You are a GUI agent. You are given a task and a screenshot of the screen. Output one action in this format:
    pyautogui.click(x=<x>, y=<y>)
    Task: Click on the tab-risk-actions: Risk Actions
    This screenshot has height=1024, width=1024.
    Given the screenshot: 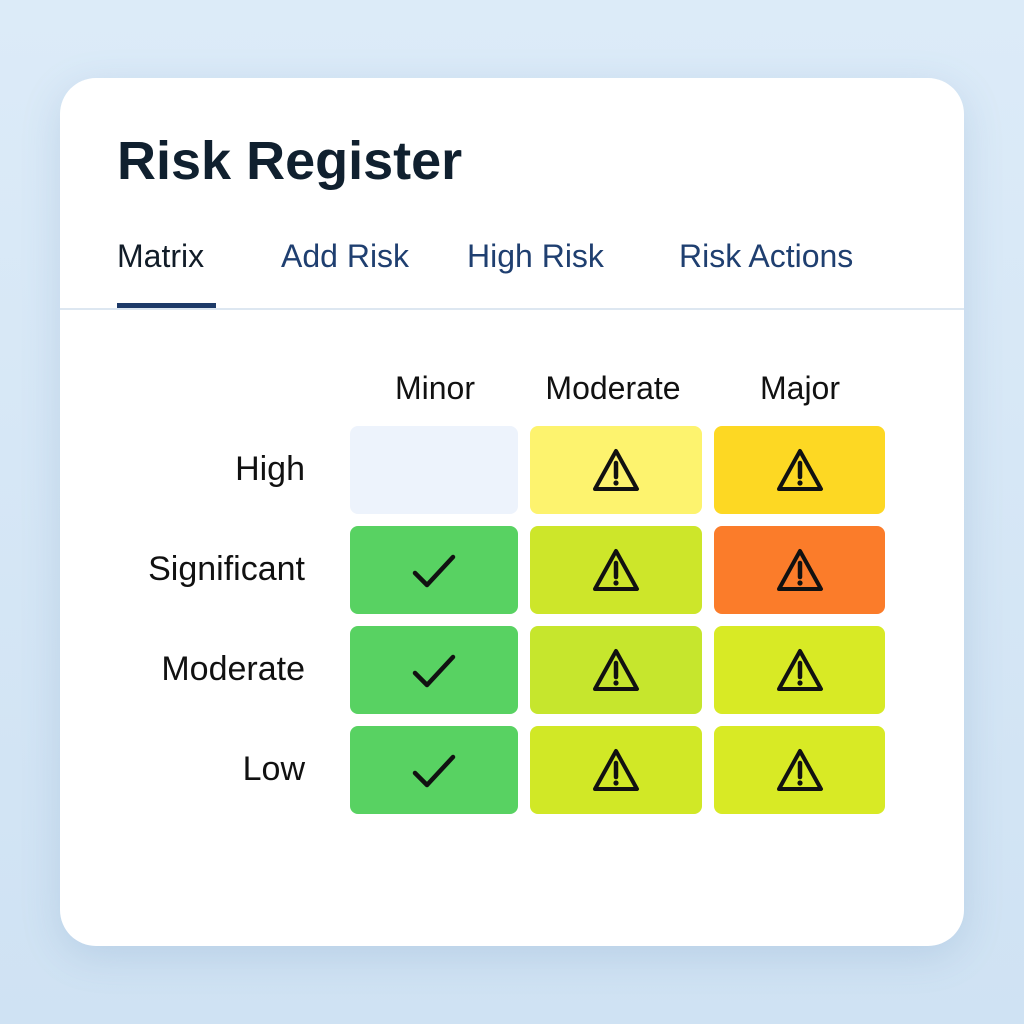 What is the action you would take?
    pyautogui.click(x=766, y=256)
    